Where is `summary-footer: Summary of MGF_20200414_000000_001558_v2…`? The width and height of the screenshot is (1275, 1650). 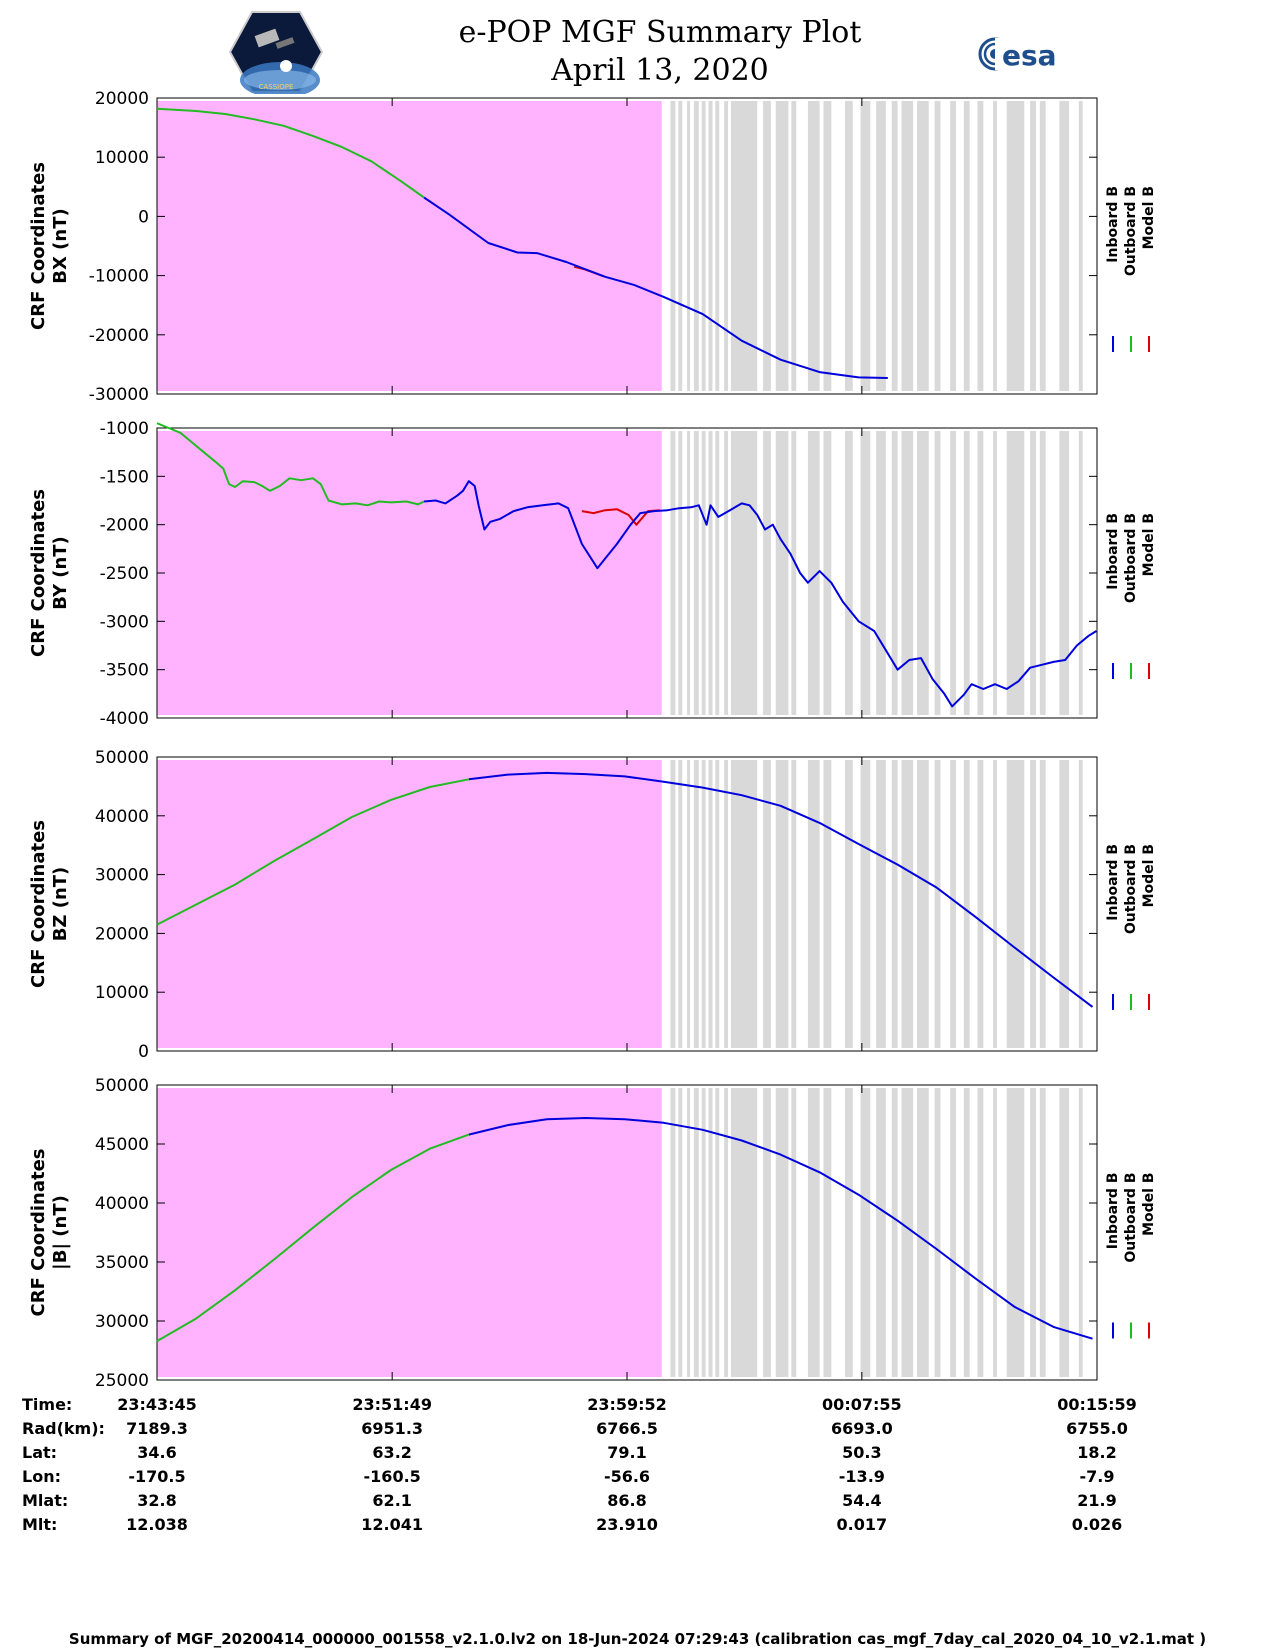 summary-footer: Summary of MGF_20200414_000000_001558_v2… is located at coordinates (637, 1639).